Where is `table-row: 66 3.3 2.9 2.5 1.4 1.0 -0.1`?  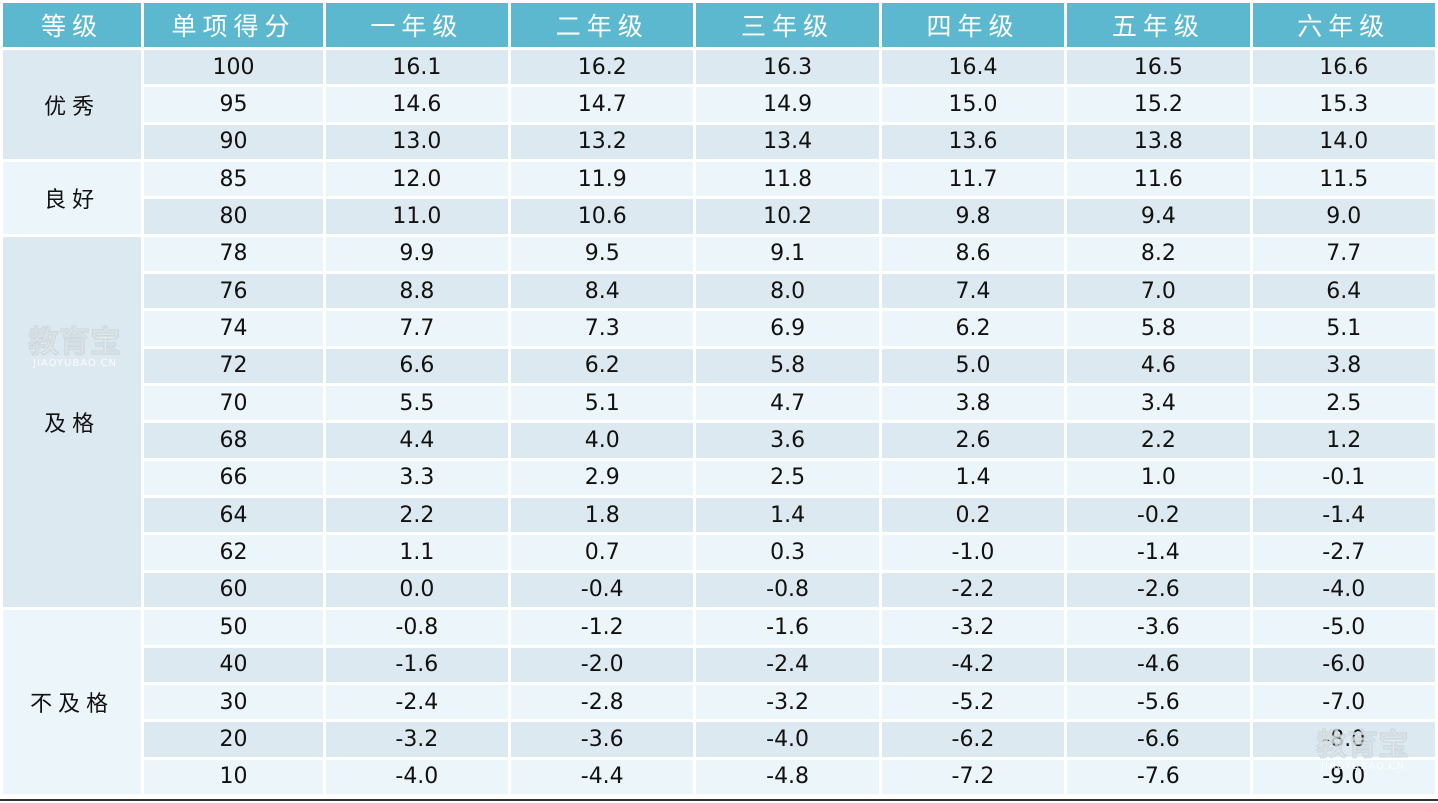
table-row: 66 3.3 2.9 2.5 1.4 1.0 -0.1 is located at coordinates (719, 478).